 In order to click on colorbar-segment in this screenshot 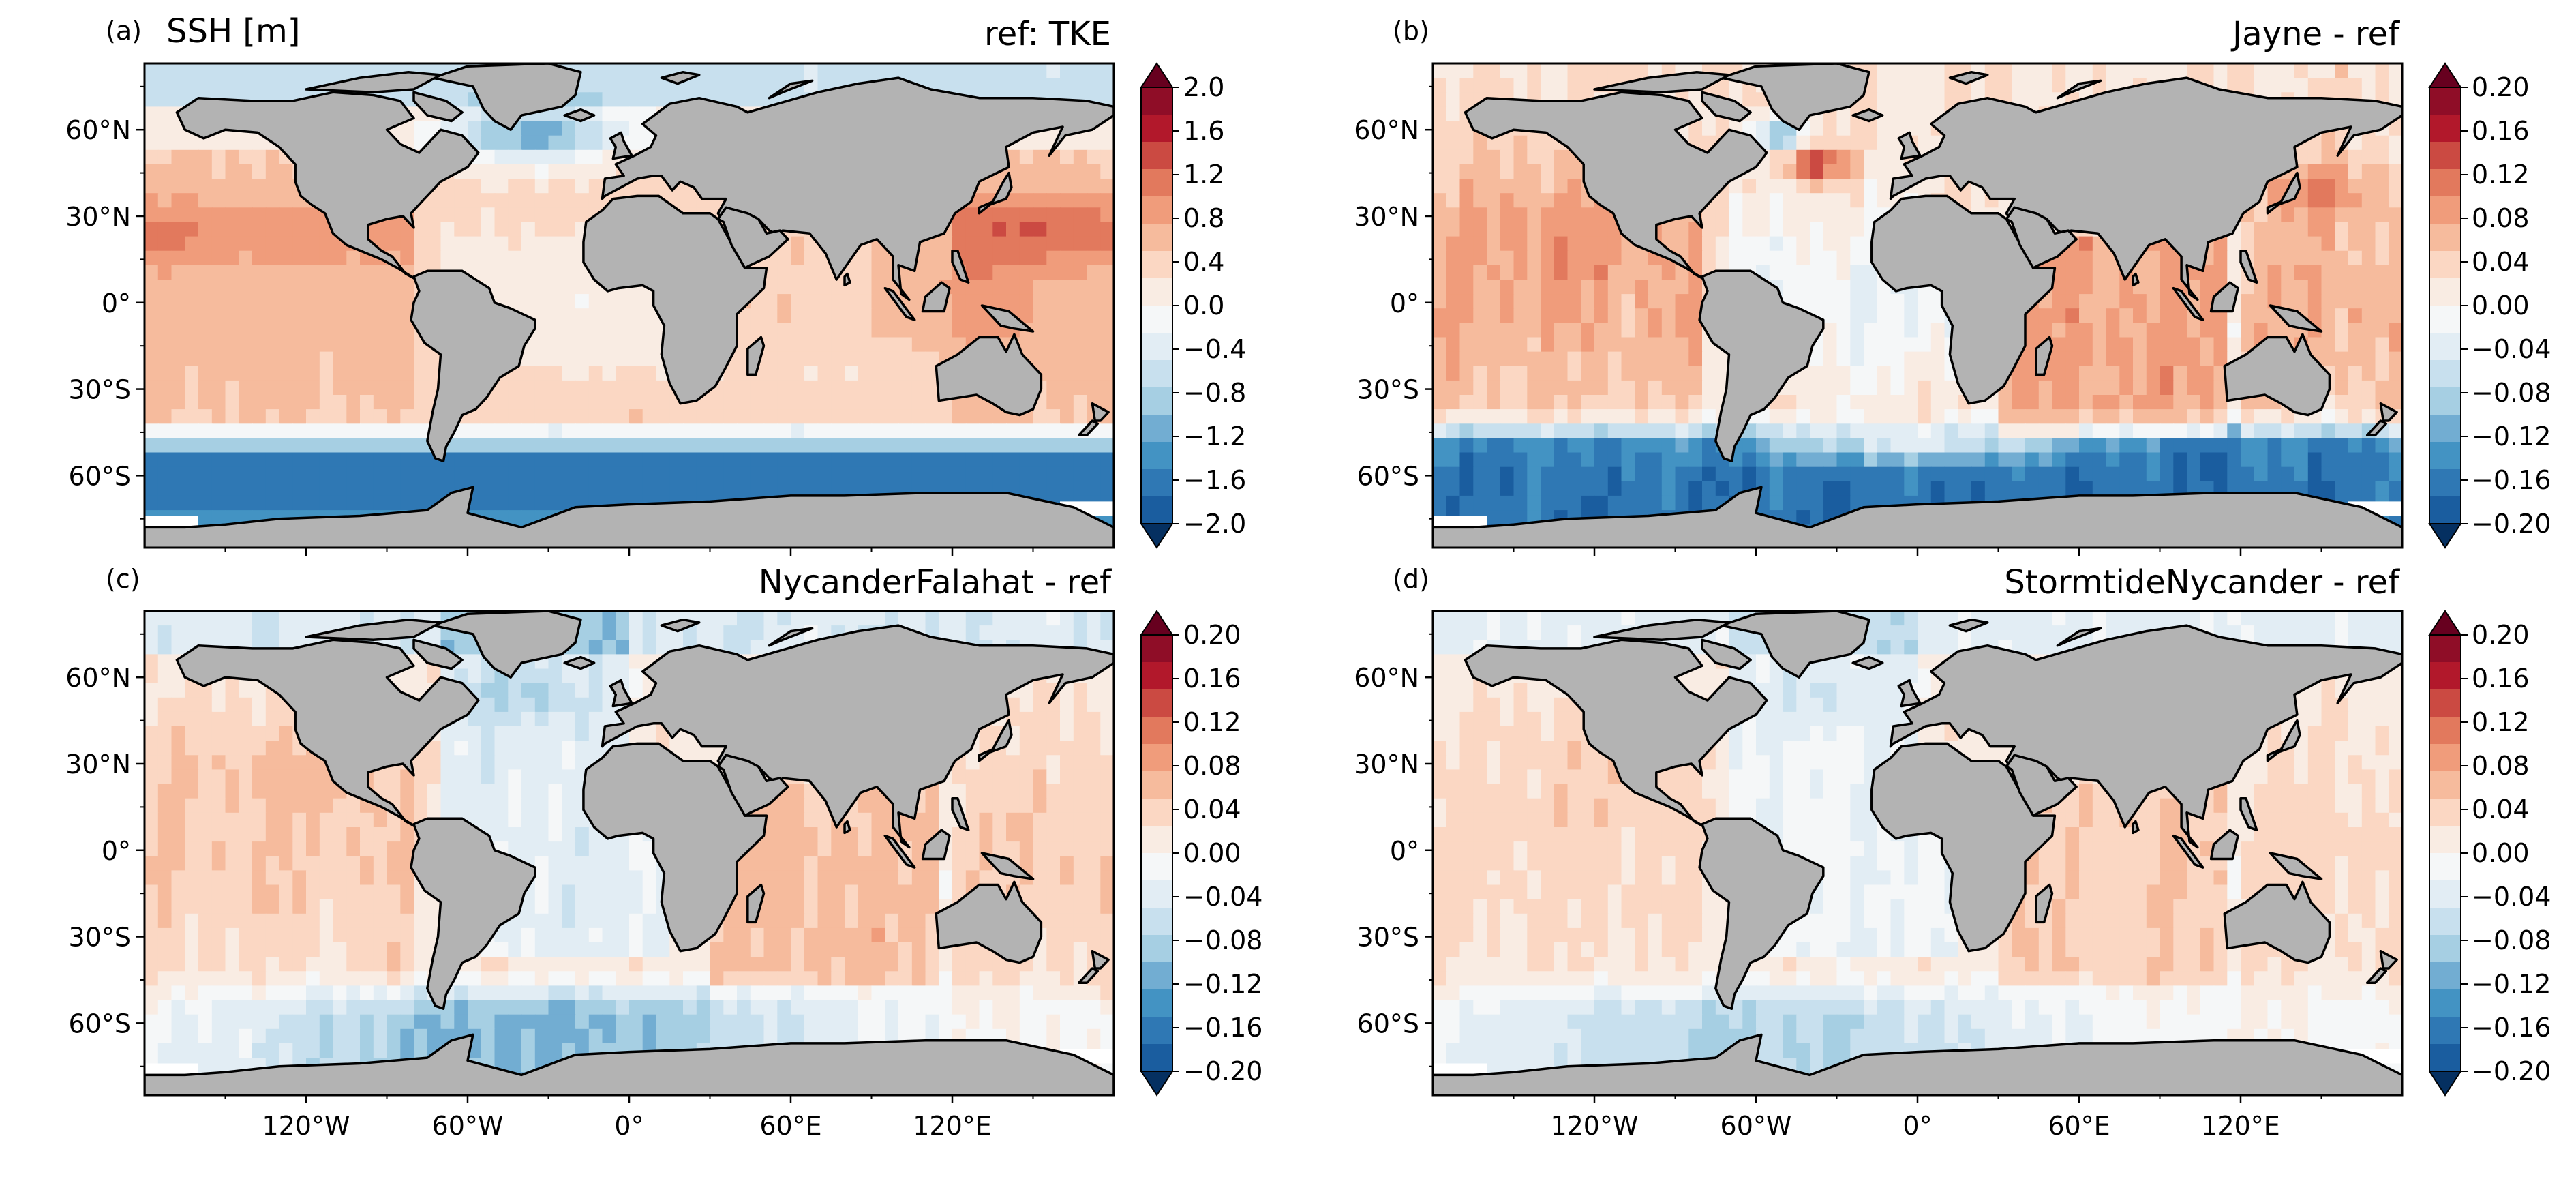, I will do `click(1156, 101)`.